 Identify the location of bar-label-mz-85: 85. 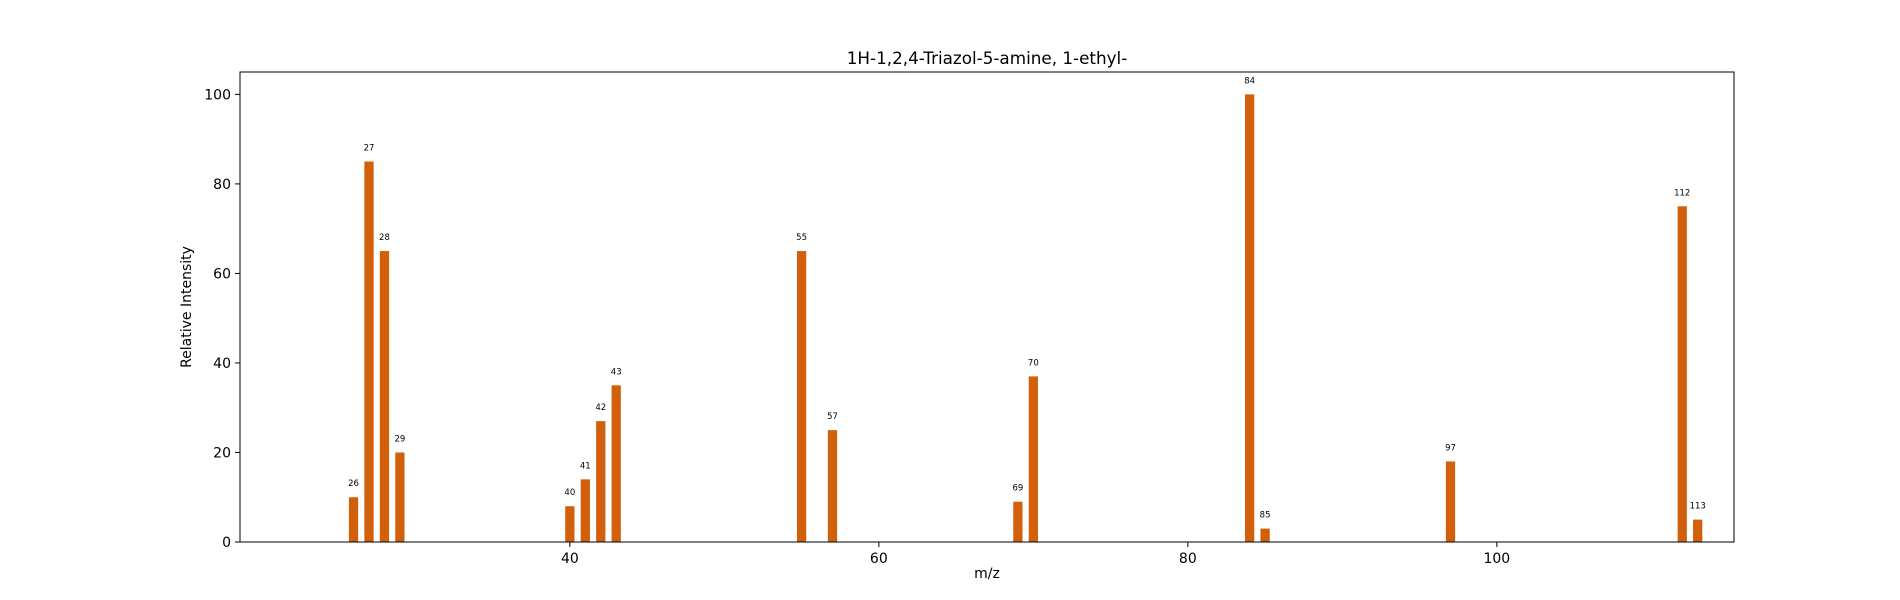
(1265, 516).